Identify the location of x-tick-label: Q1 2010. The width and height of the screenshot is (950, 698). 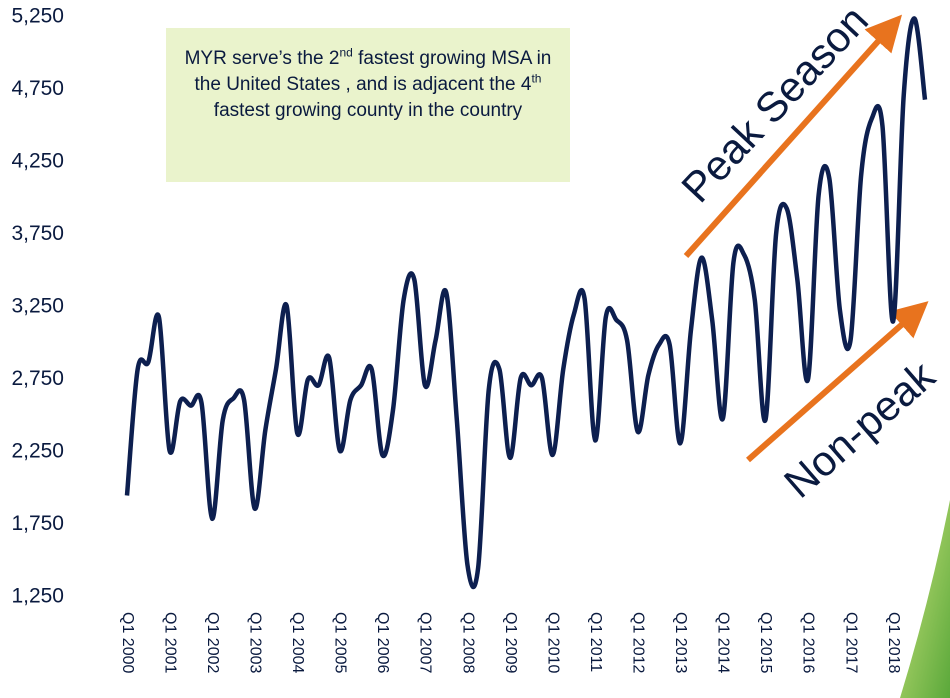
(552, 642).